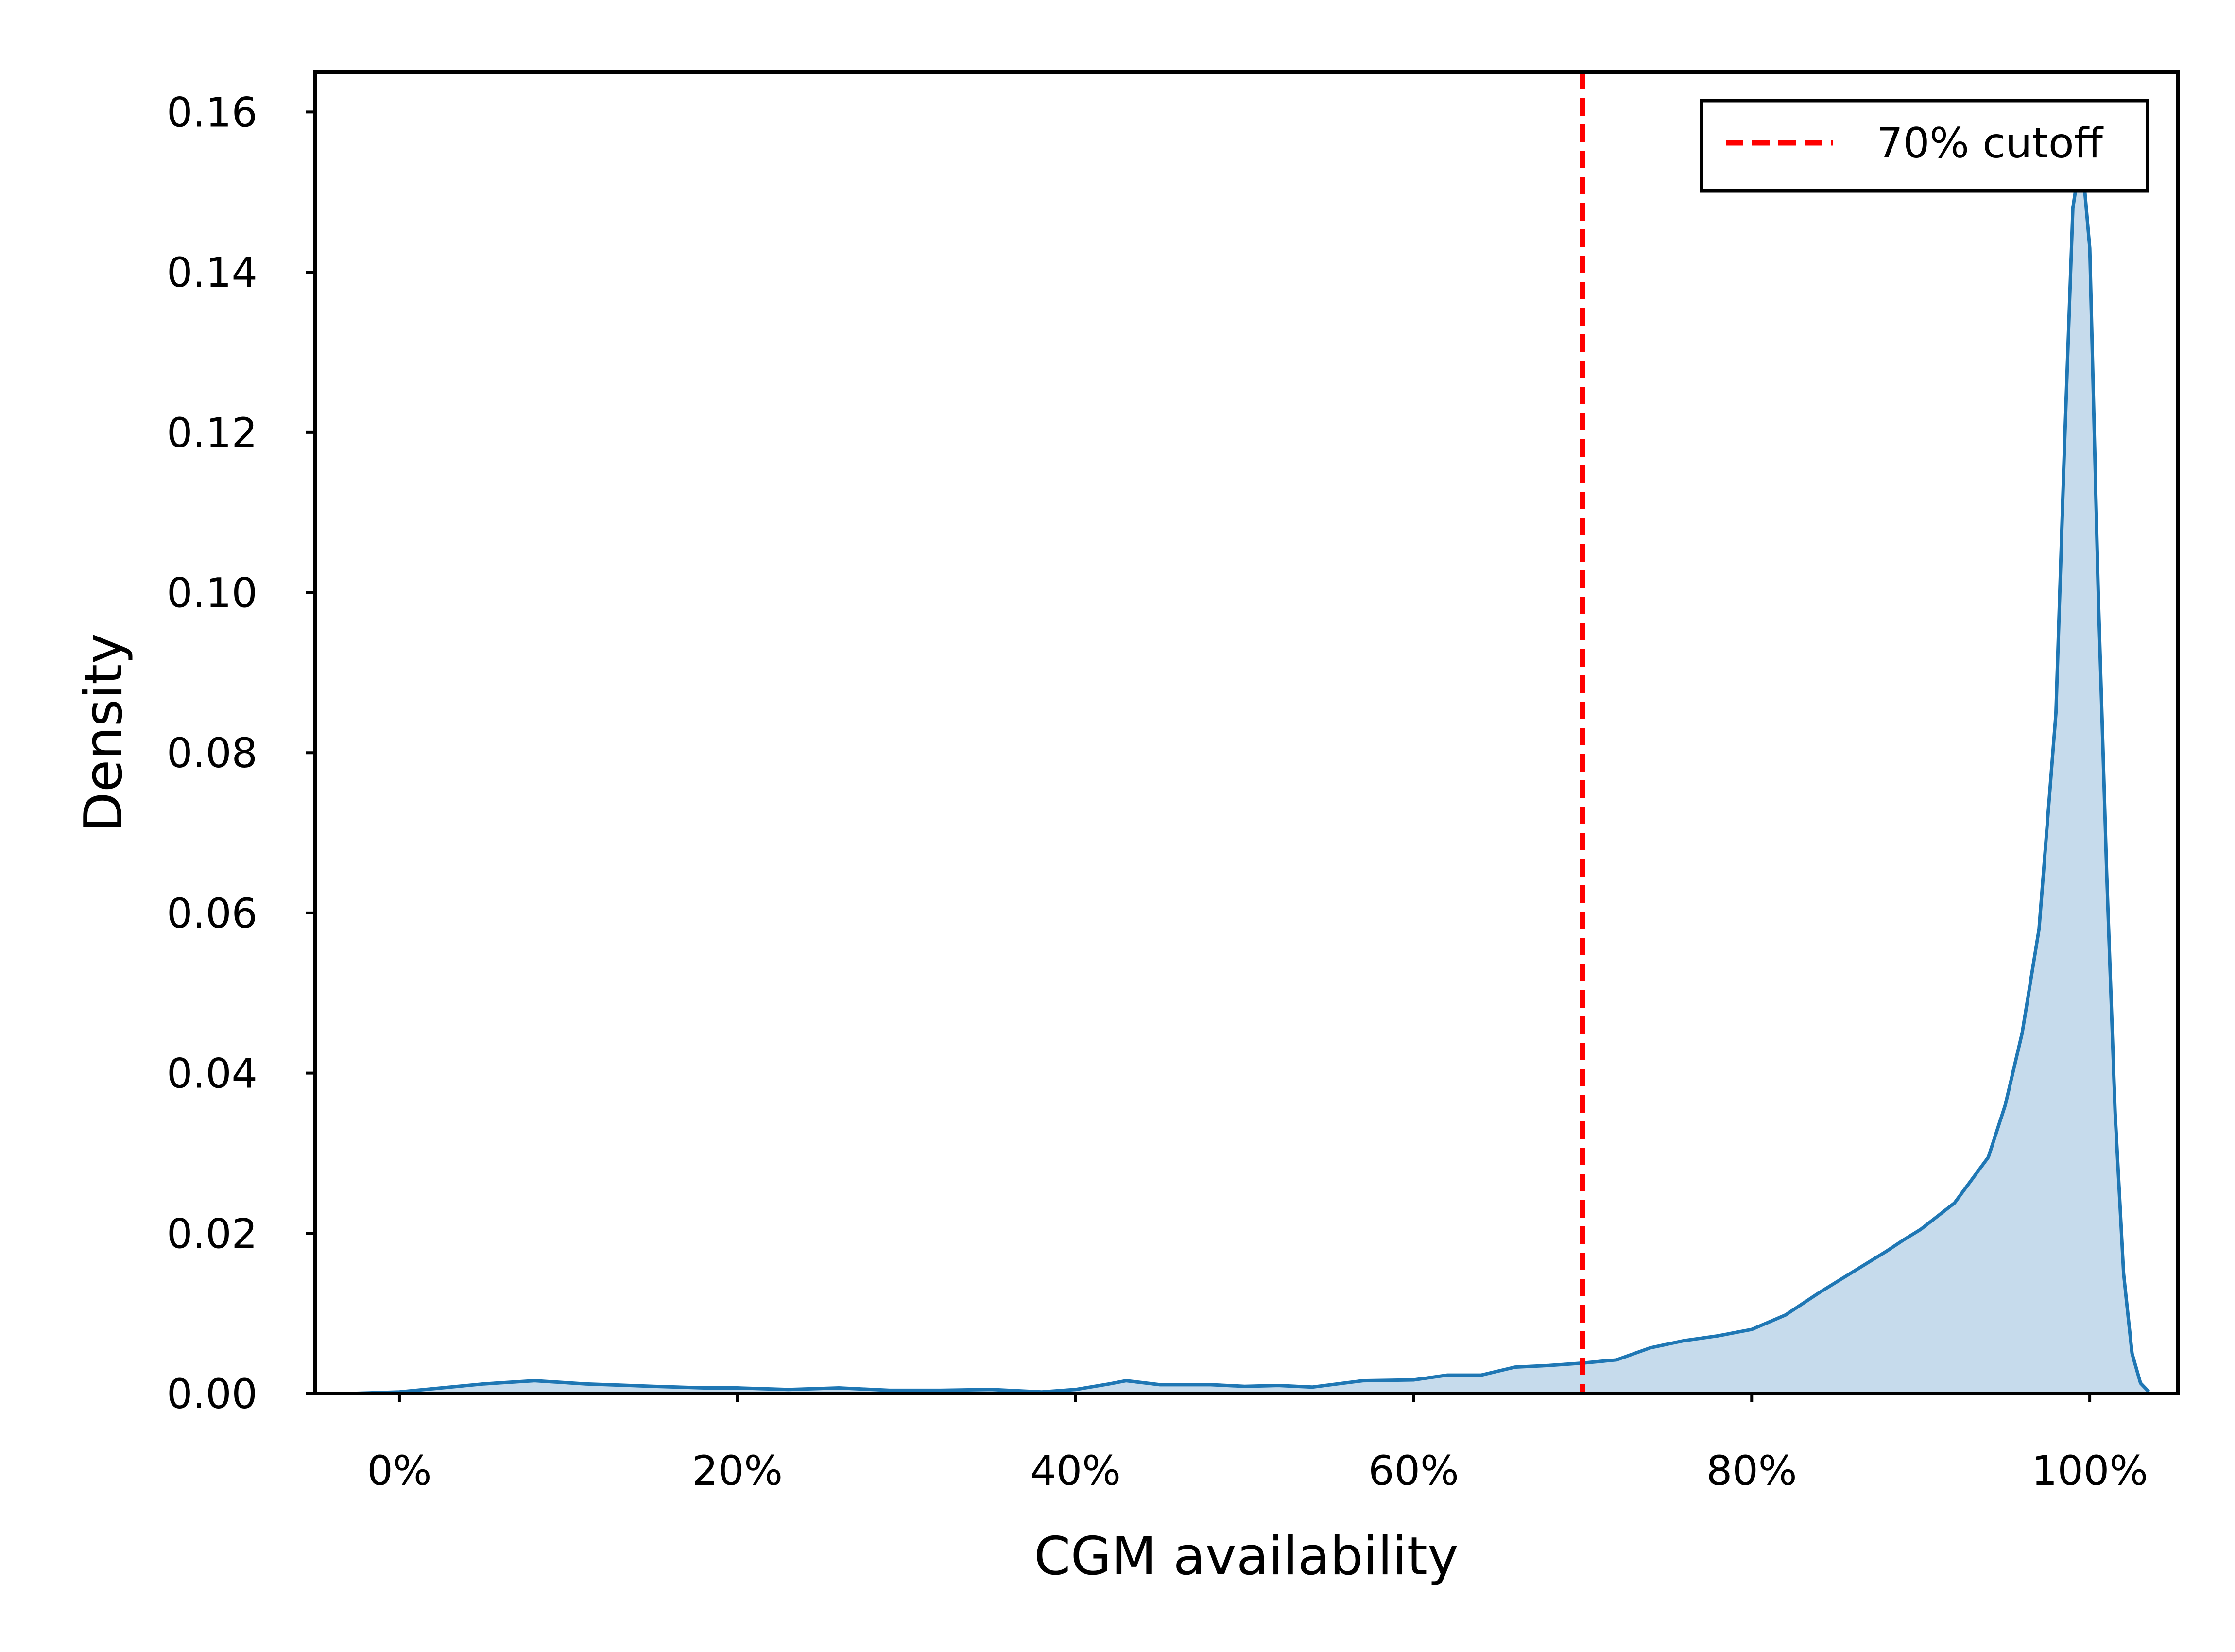 This screenshot has height=1652, width=2235. Describe the element at coordinates (1751, 1471) in the screenshot. I see `x-tick-label: 80%` at that location.